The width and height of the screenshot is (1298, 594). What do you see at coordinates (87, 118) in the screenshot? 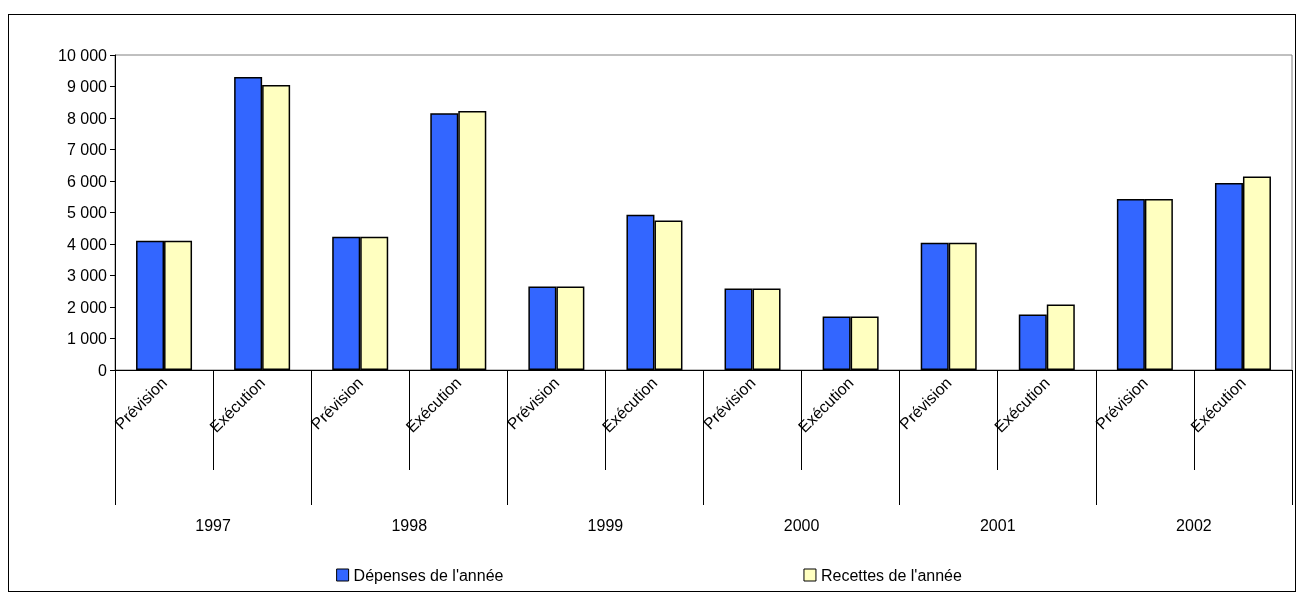
I see `y-tick-label: 8 000` at bounding box center [87, 118].